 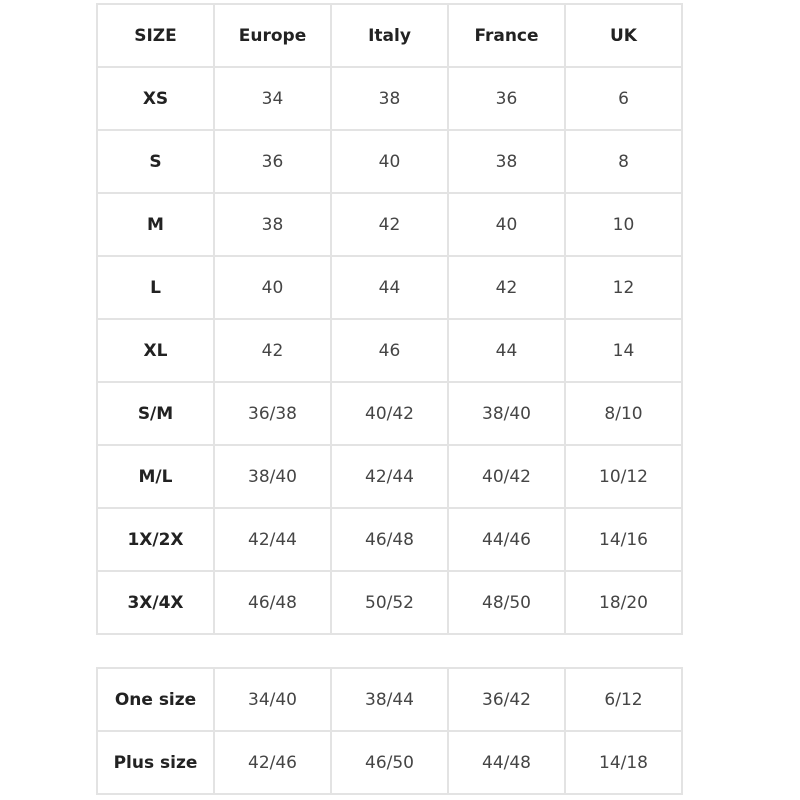 I want to click on row-header-cell: S, so click(x=155, y=161).